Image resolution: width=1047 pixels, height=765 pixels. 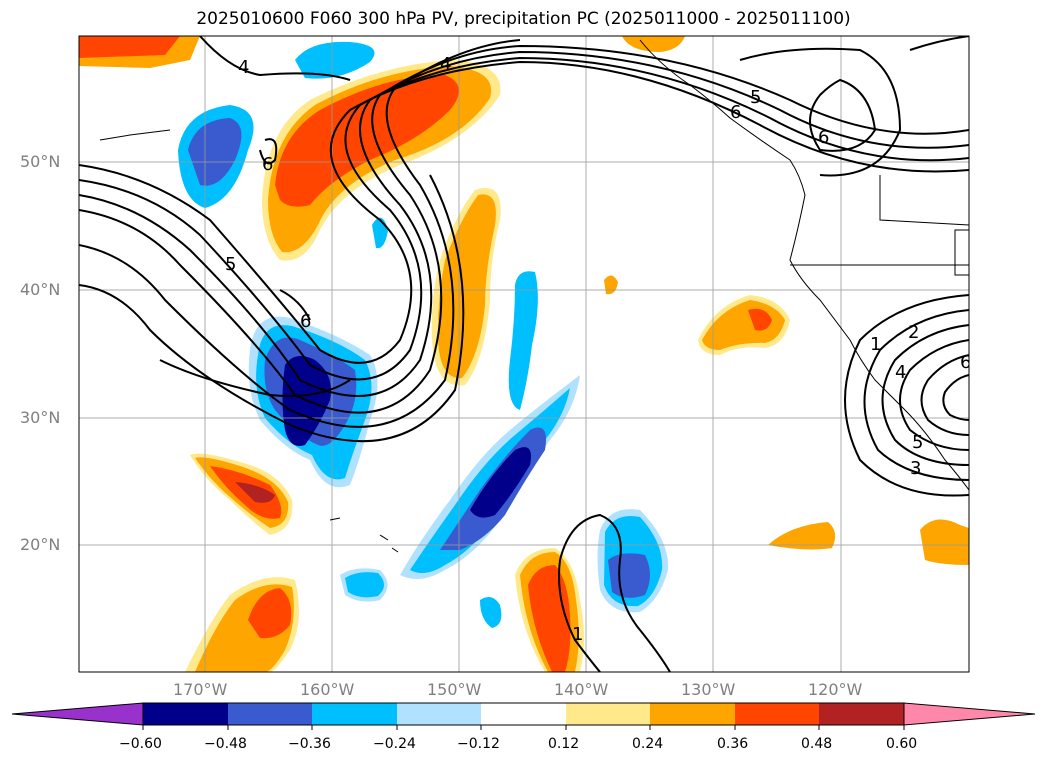 What do you see at coordinates (915, 468) in the screenshot?
I see `contour-label: 3` at bounding box center [915, 468].